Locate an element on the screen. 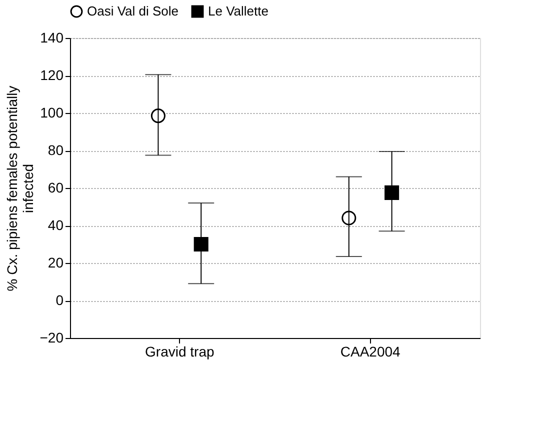  y-tick-label: 80 is located at coordinates (56, 150).